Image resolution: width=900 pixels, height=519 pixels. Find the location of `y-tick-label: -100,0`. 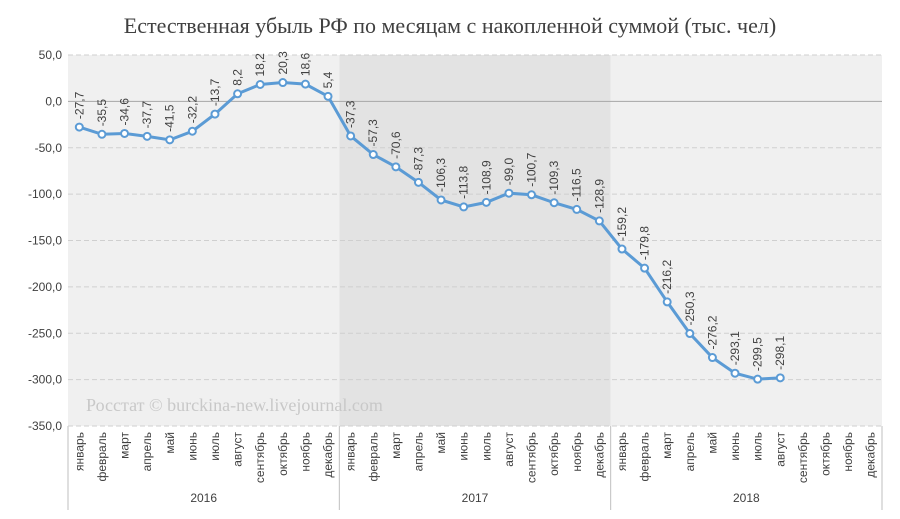

y-tick-label: -100,0 is located at coordinates (45, 194).